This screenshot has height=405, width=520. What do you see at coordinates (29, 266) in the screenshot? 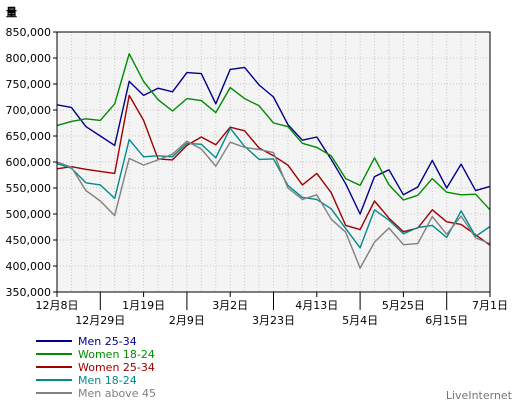
I see `y-tick-label: 400,000` at bounding box center [29, 266].